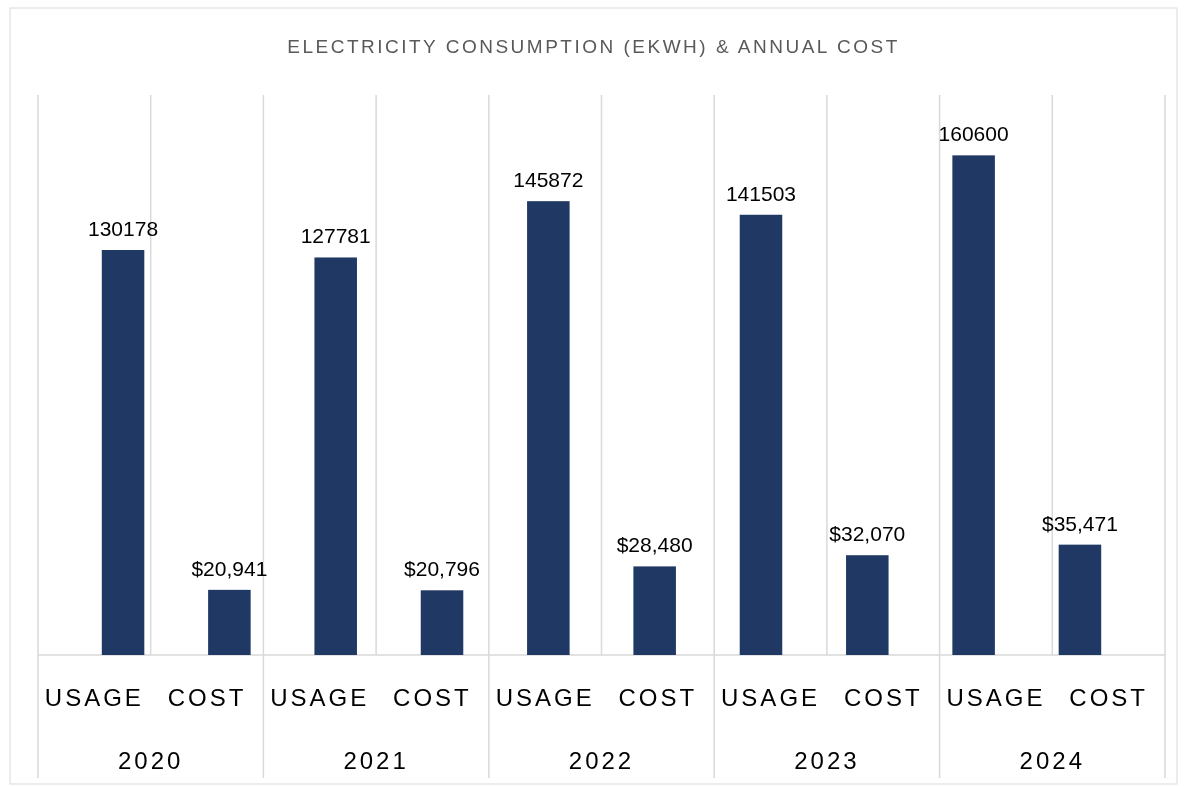 This screenshot has height=786, width=1187. Describe the element at coordinates (442, 569) in the screenshot. I see `data-label: $20,796` at that location.